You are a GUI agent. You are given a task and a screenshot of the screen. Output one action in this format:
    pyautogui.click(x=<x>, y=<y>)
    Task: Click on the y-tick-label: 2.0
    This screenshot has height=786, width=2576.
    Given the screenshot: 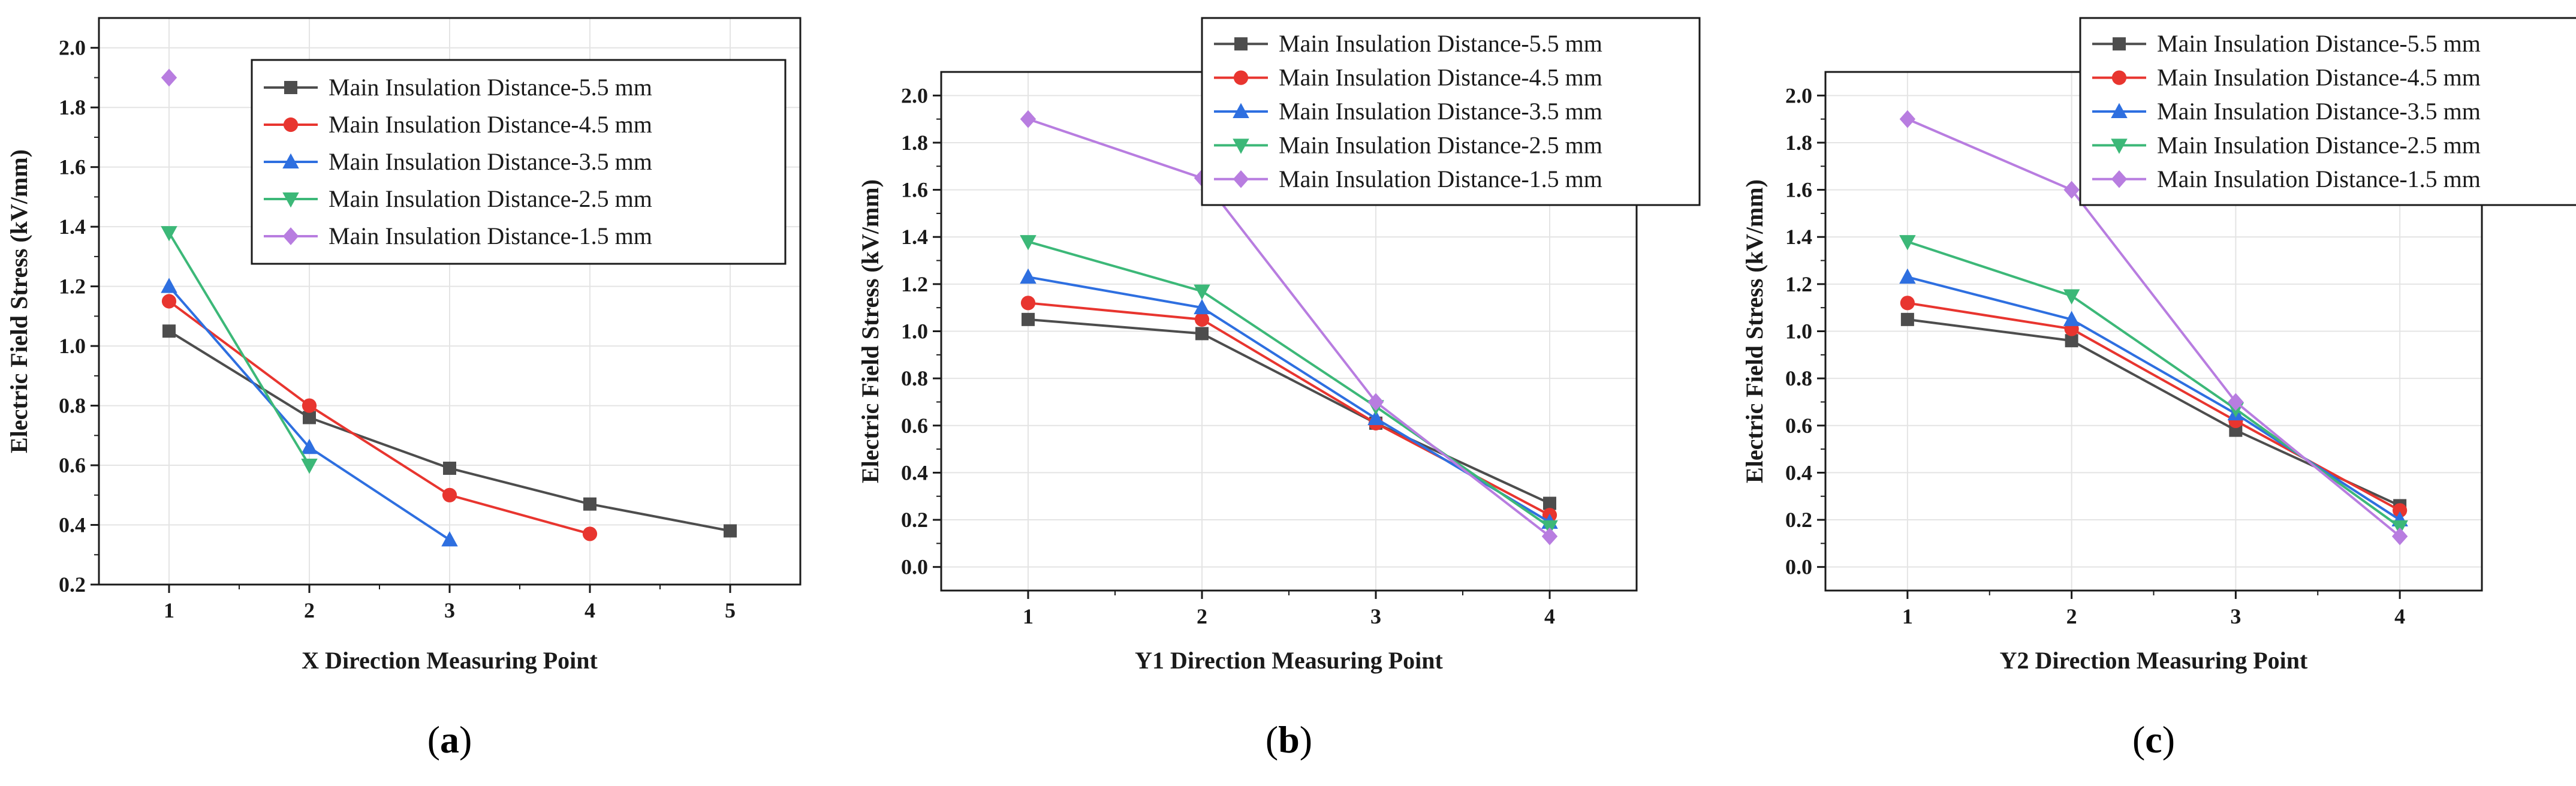 What is the action you would take?
    pyautogui.click(x=72, y=48)
    